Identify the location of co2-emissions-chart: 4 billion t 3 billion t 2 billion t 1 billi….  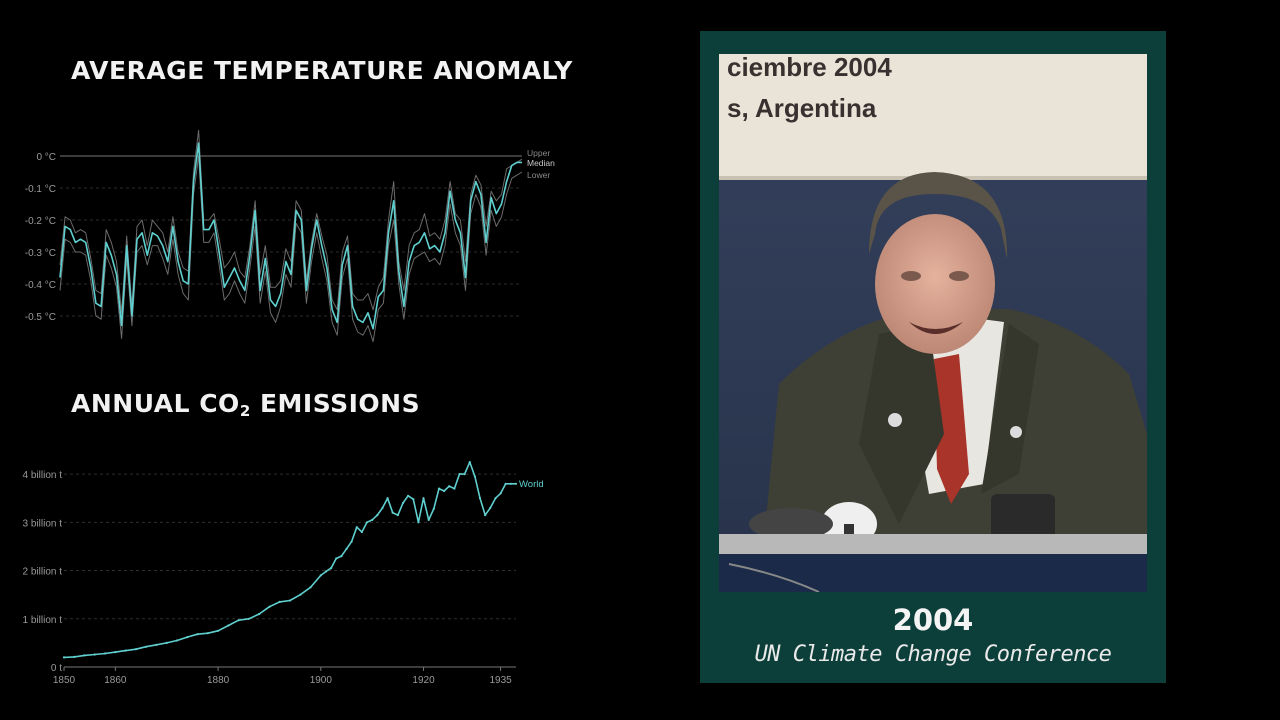
(283, 573).